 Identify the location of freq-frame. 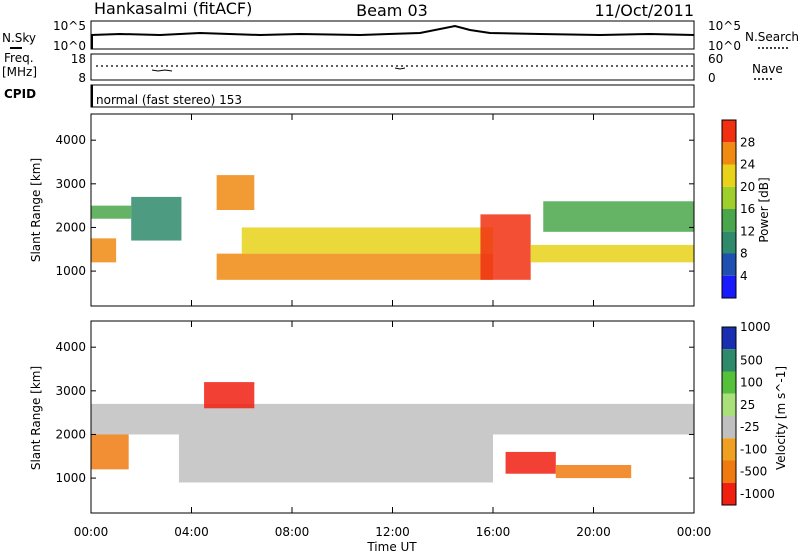
(392, 67).